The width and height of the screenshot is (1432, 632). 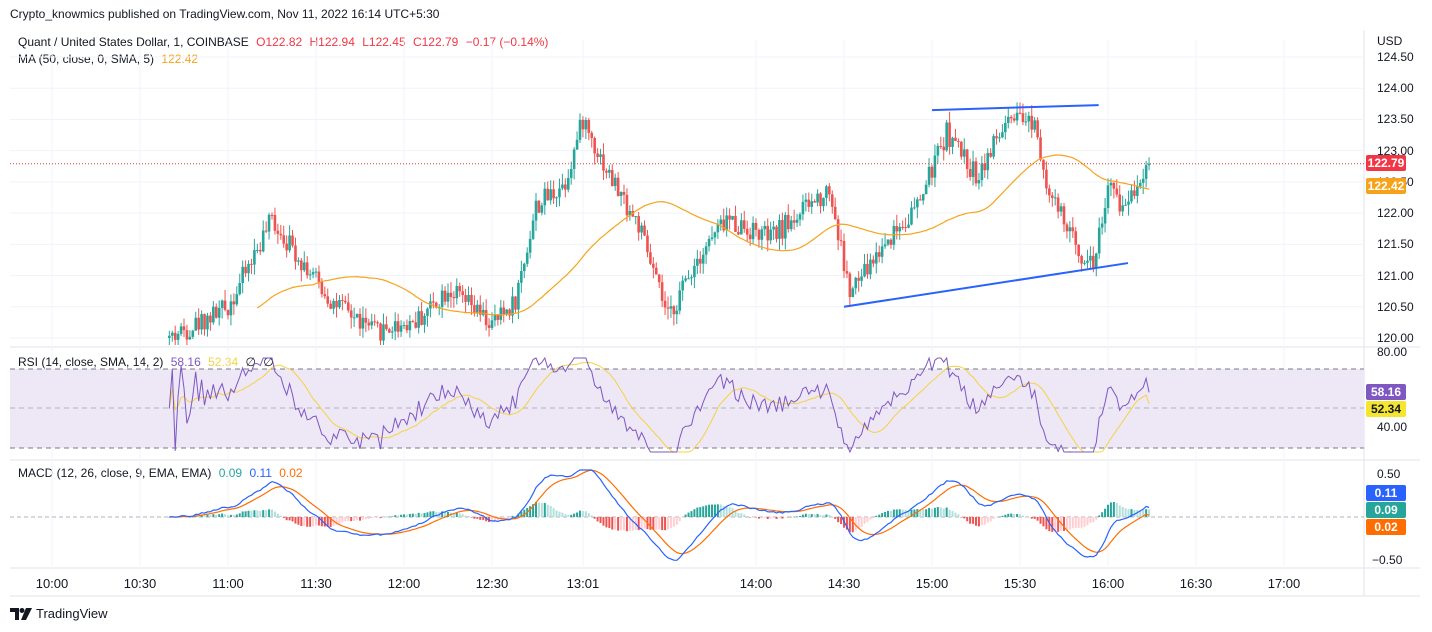 What do you see at coordinates (140, 583) in the screenshot?
I see `time-tick-label: 10:30` at bounding box center [140, 583].